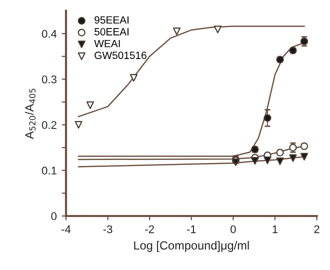 This screenshot has width=330, height=270. Describe the element at coordinates (66, 229) in the screenshot. I see `x-tick-label: -4` at that location.